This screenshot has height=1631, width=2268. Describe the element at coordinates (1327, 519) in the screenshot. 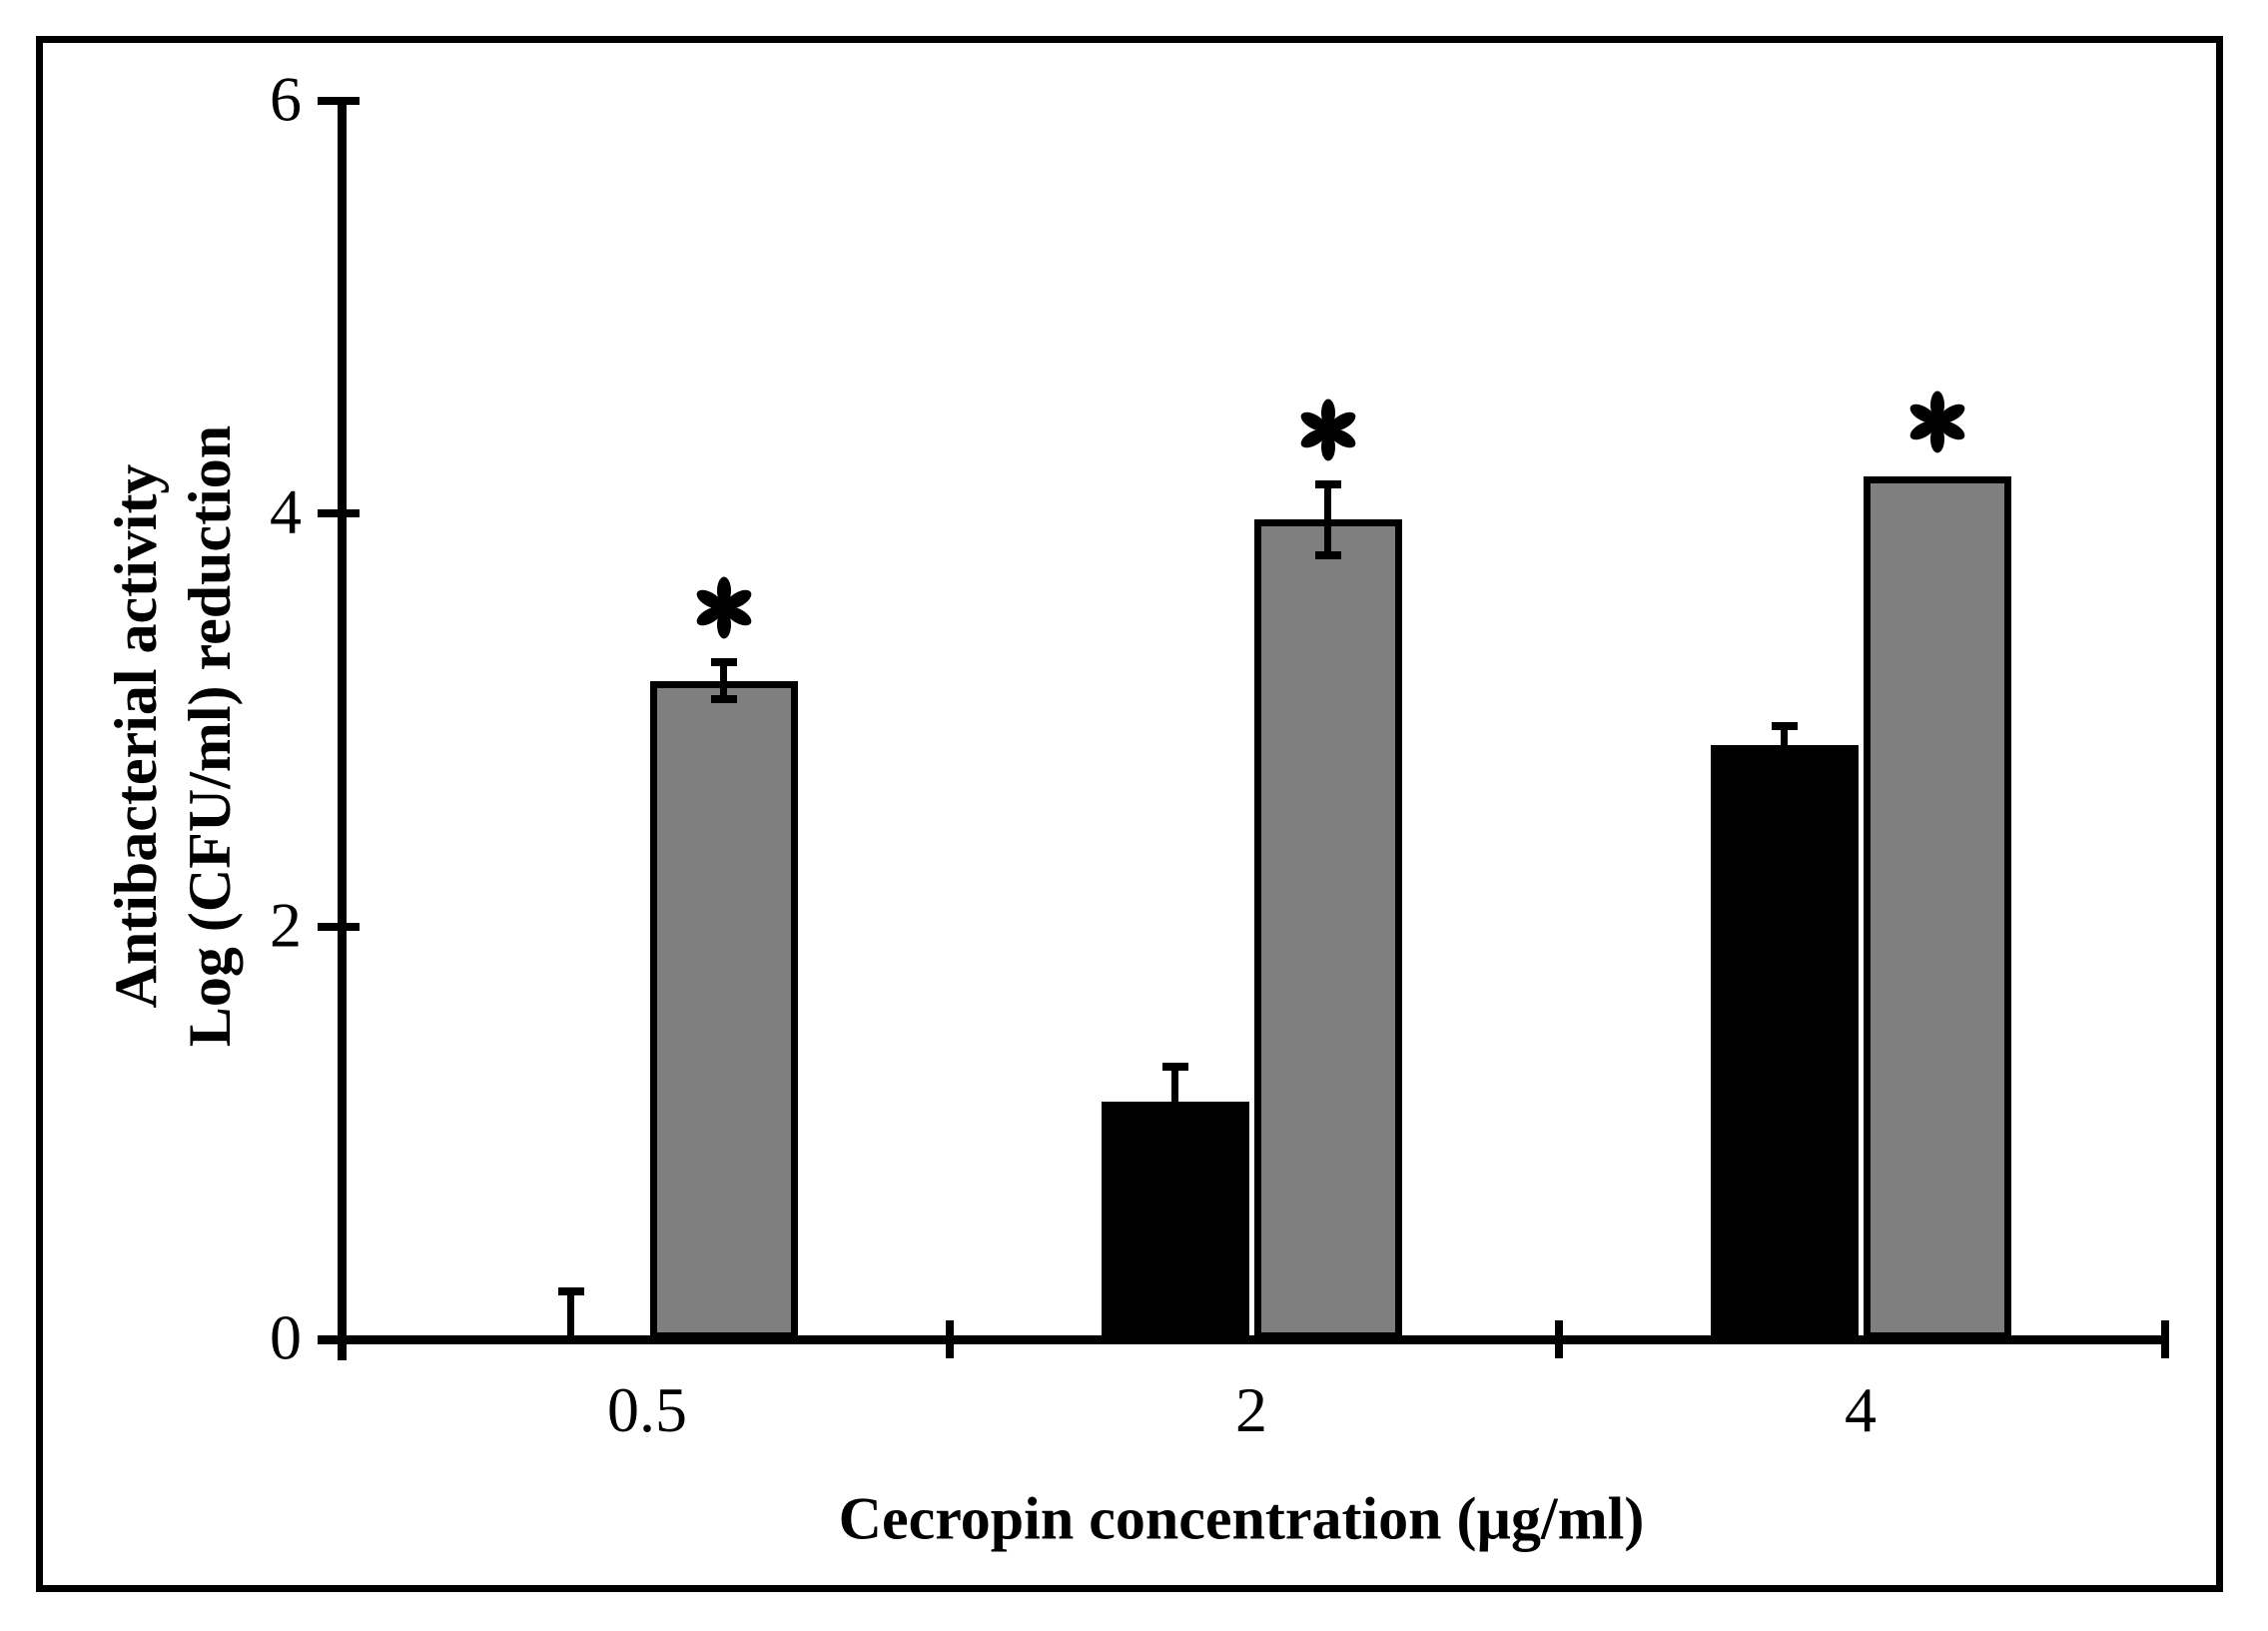

I see `error-bar-gray-2-line` at that location.